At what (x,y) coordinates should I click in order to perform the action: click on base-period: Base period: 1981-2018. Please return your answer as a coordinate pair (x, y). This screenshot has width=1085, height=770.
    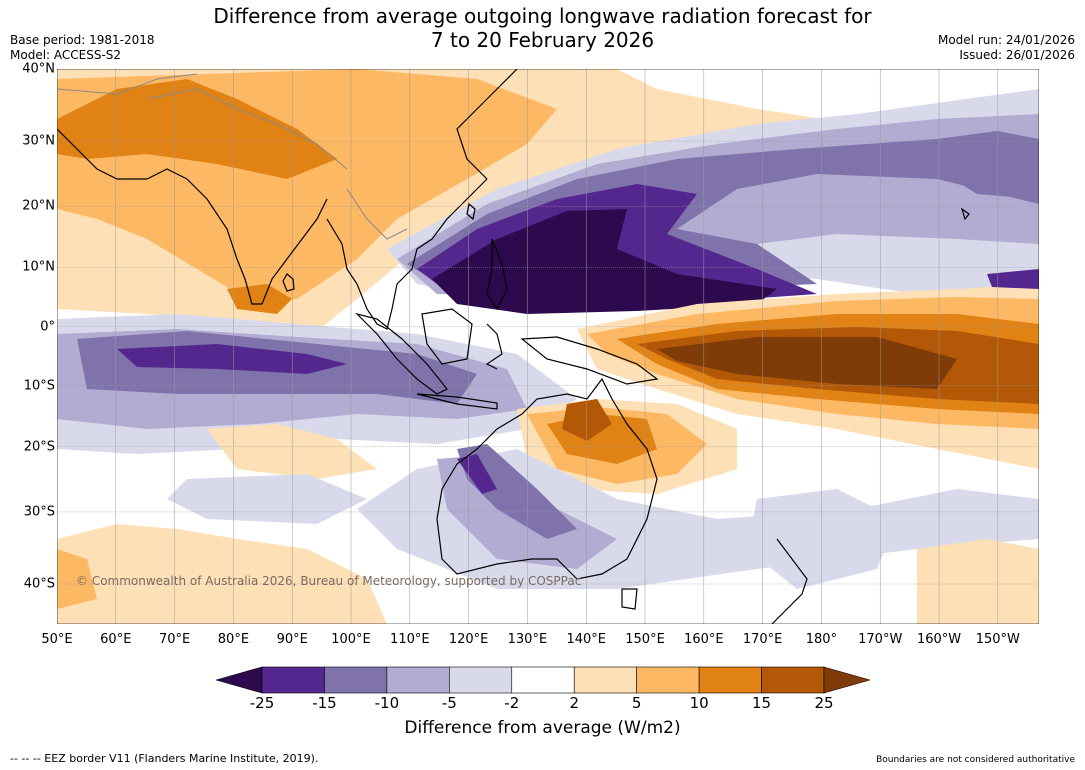
    Looking at the image, I should click on (82, 40).